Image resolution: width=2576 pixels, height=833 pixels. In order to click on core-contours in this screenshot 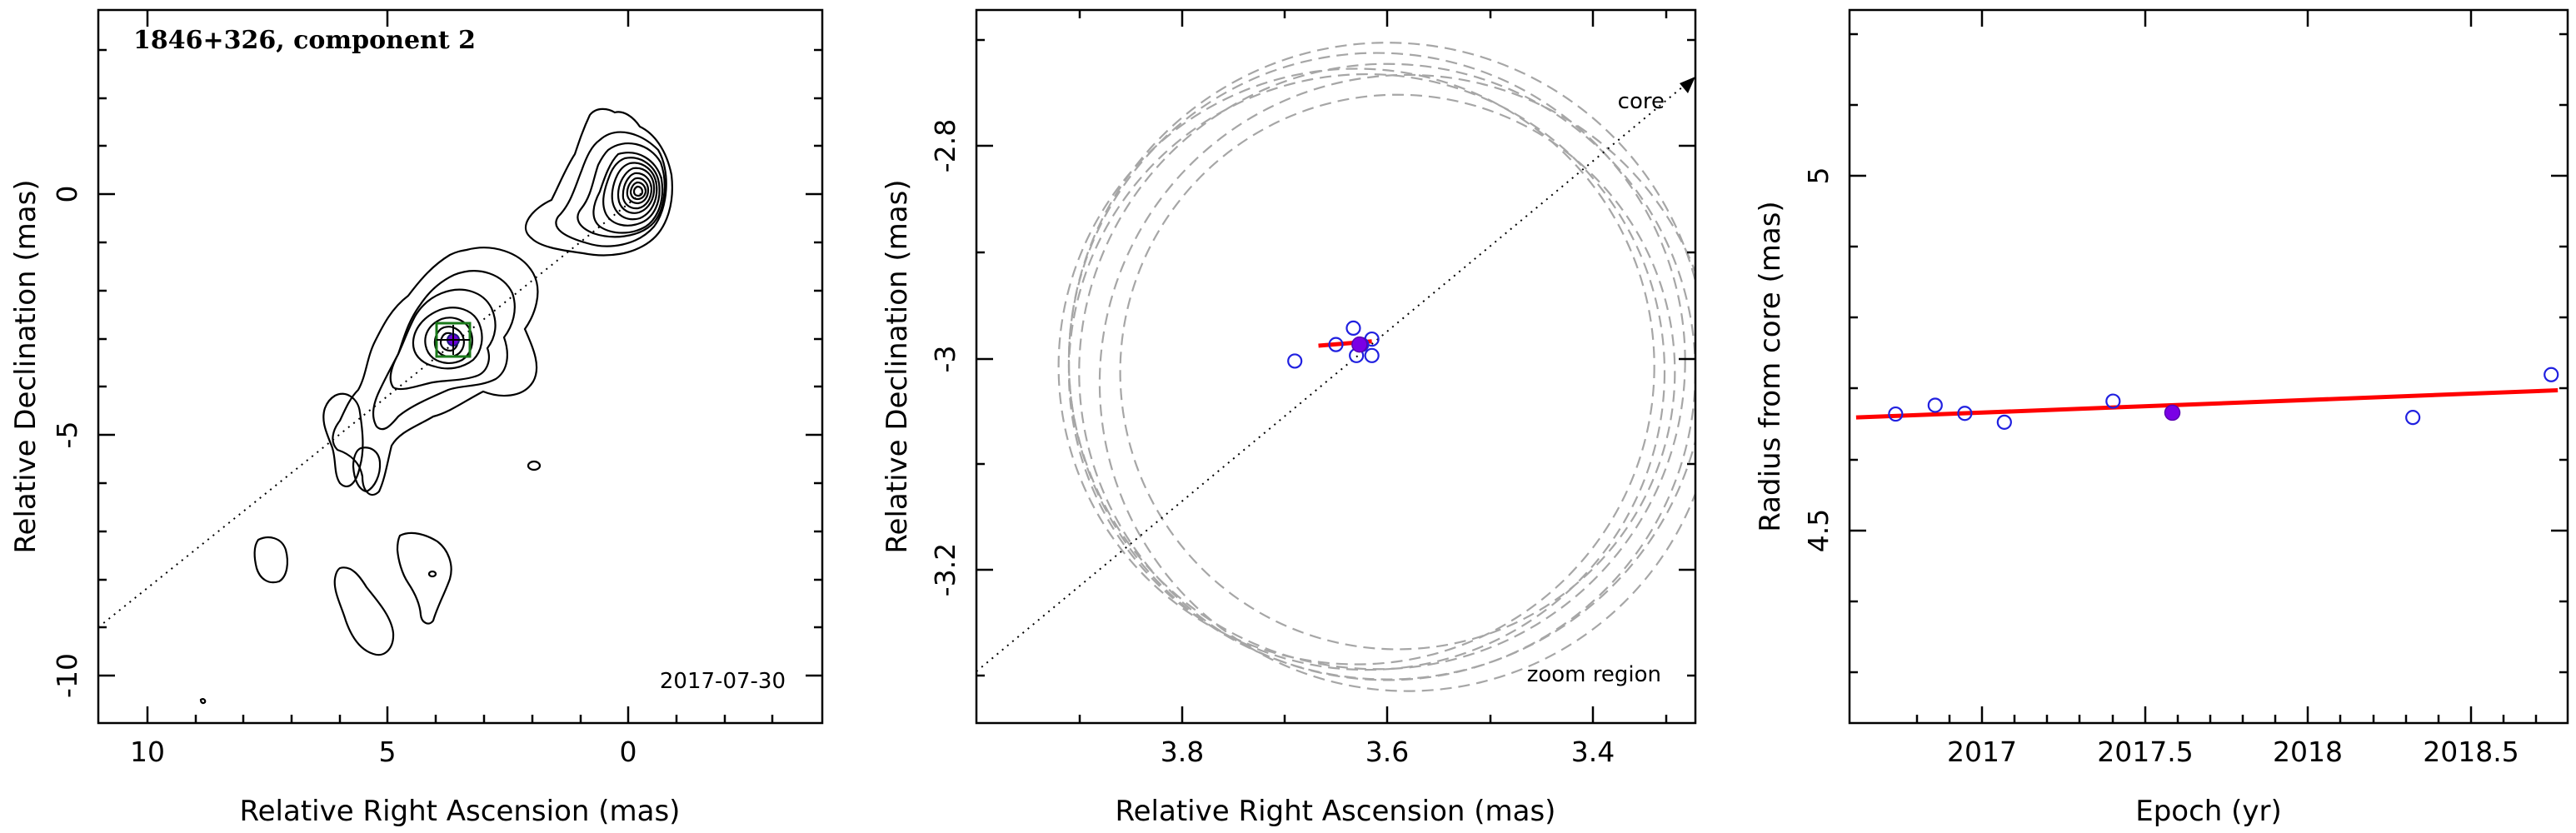, I will do `click(599, 182)`.